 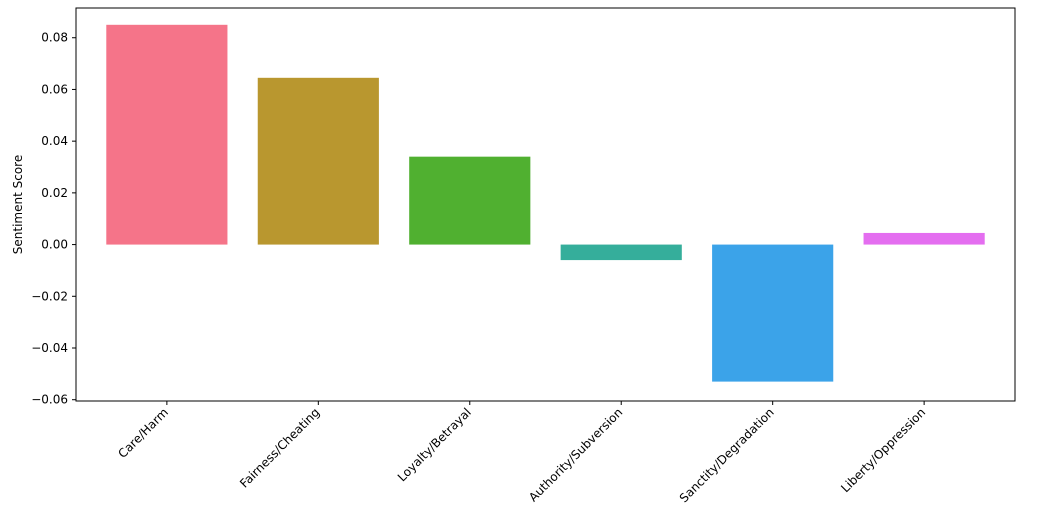 I want to click on x-tick-label: Authority/Subversion, so click(x=575, y=454).